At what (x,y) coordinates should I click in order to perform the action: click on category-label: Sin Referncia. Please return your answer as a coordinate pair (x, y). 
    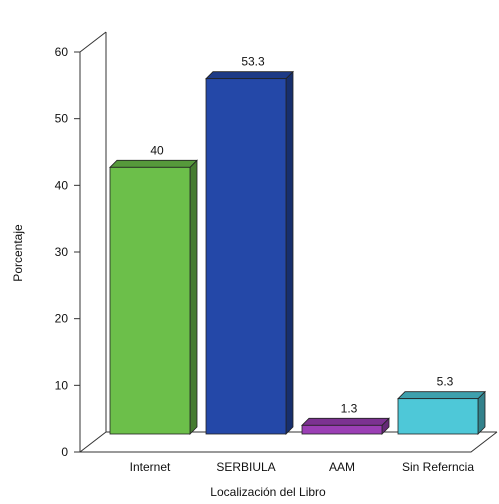
    Looking at the image, I should click on (438, 467).